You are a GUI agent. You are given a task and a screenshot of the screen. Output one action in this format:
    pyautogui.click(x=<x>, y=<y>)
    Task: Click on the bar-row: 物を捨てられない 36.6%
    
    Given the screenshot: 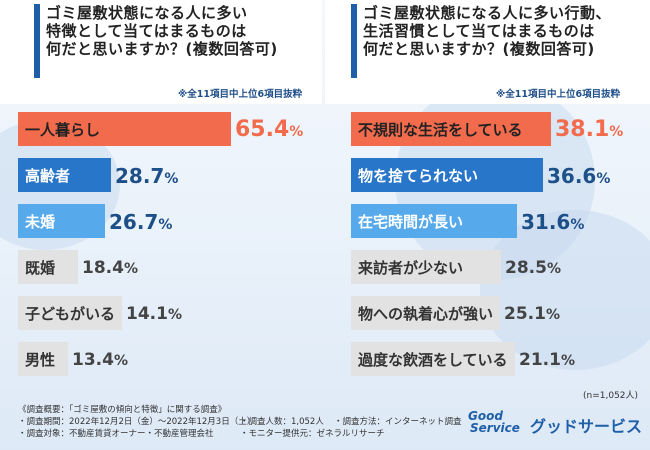 What is the action you would take?
    pyautogui.click(x=496, y=175)
    